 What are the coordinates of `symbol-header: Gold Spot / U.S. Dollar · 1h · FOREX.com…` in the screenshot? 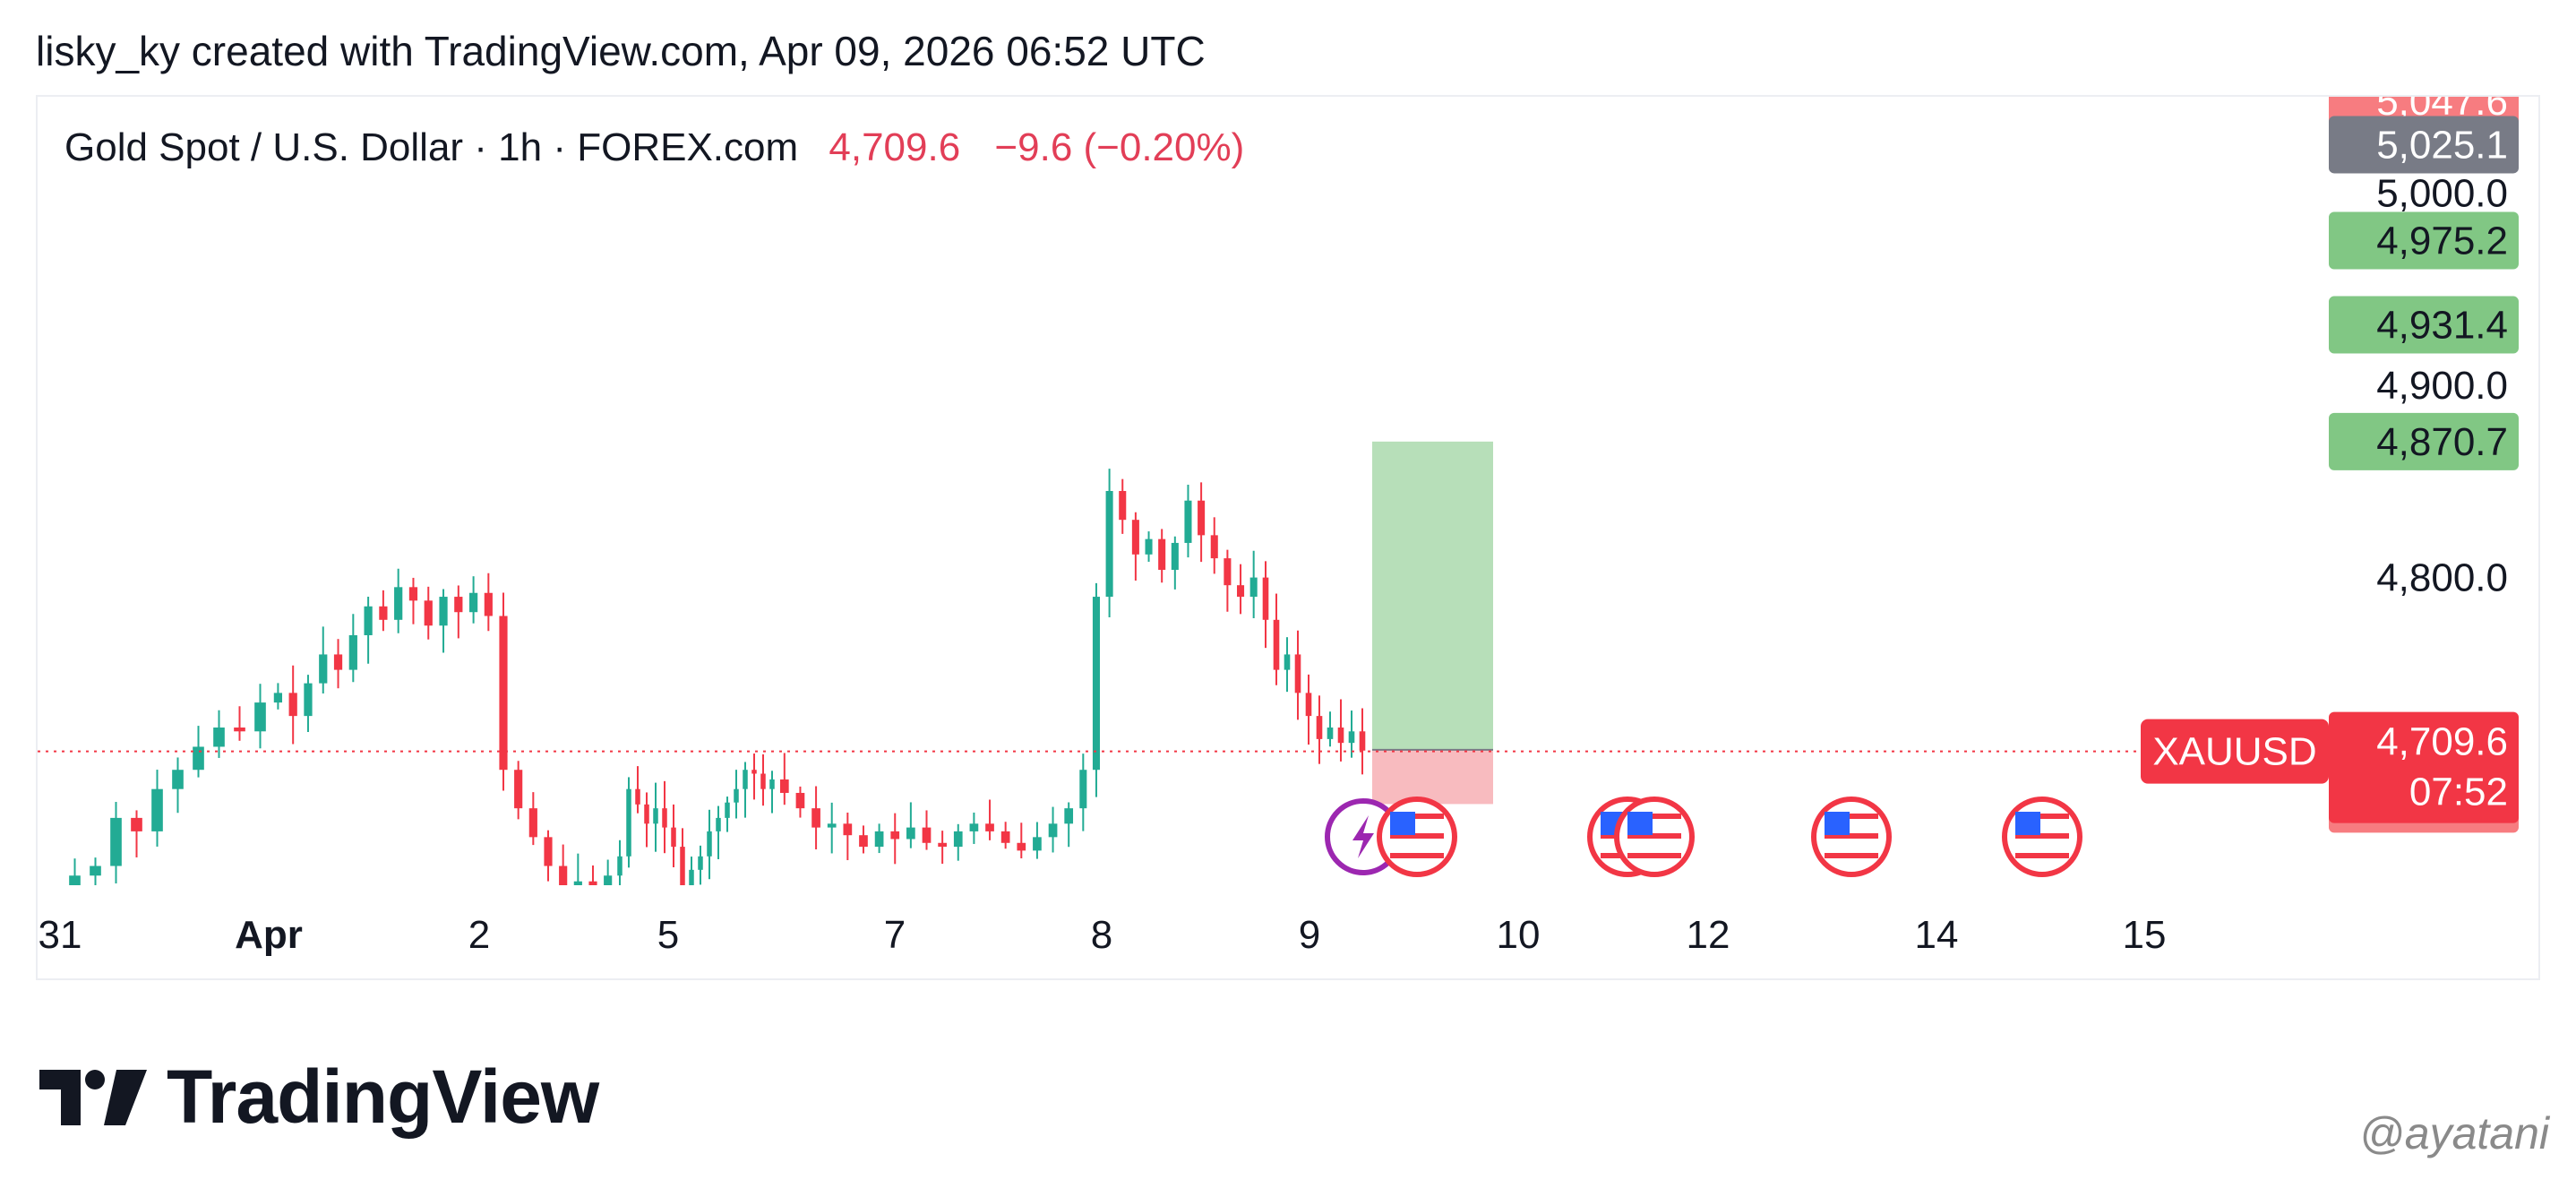 It's located at (654, 147).